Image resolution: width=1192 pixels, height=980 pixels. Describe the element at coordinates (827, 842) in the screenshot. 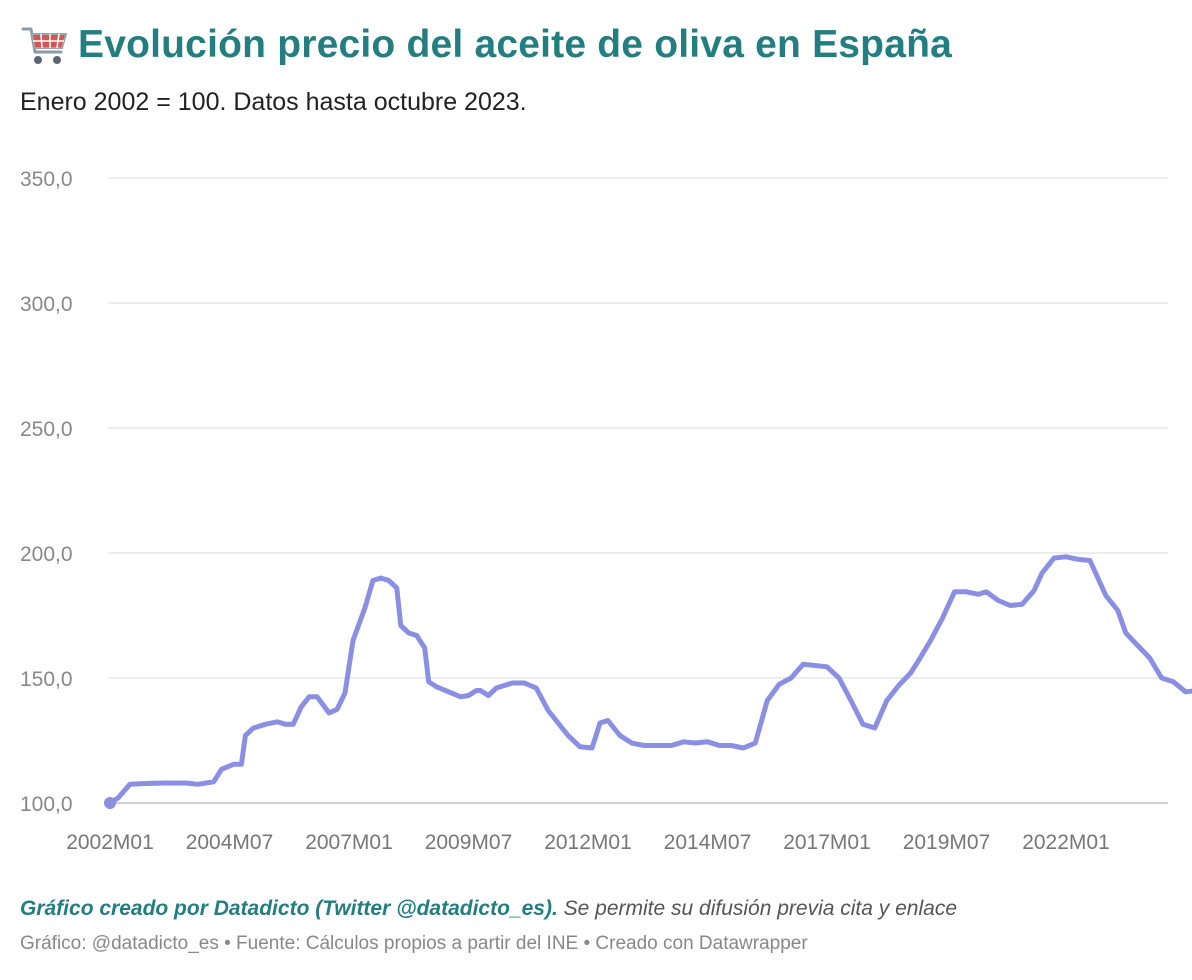

I see `x-tick-label: 2017M01` at that location.